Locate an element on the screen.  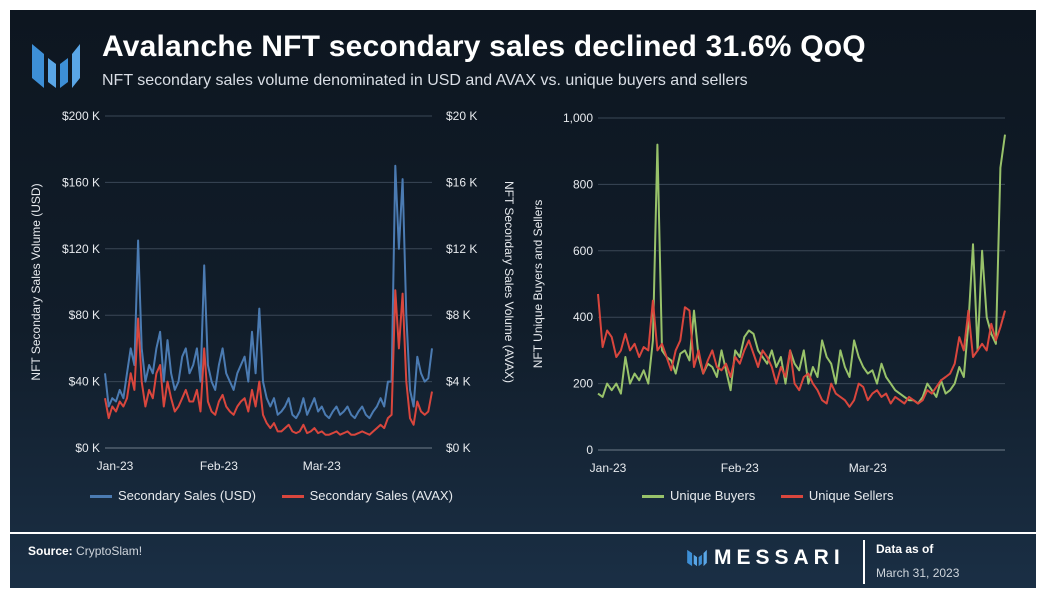
legend-item-usd: Secondary Sales (USD) is located at coordinates (173, 495).